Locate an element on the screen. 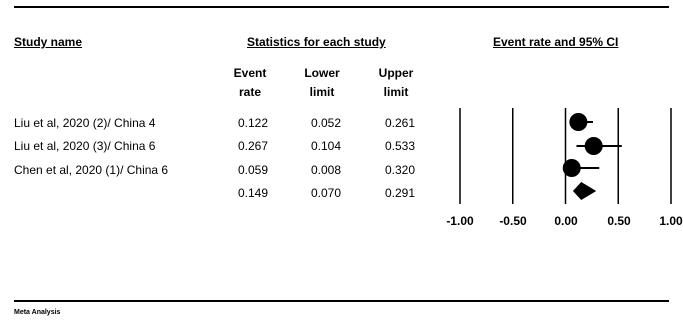 The height and width of the screenshot is (320, 683). upper-limit-cell: 0.533 is located at coordinates (400, 146).